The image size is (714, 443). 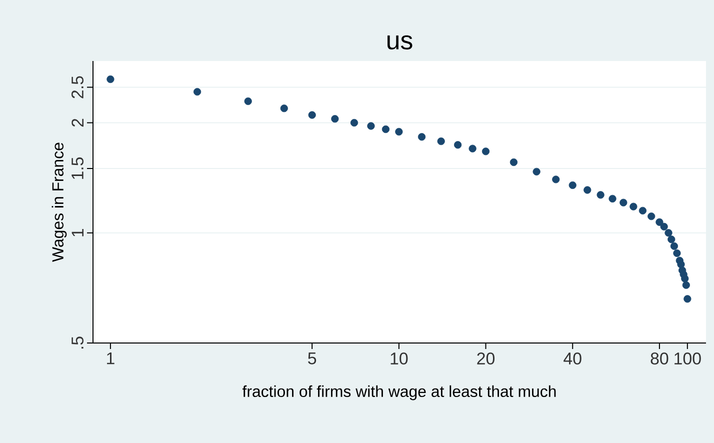 What do you see at coordinates (399, 392) in the screenshot?
I see `x-axis-title: fraction of firms with wage at least that much` at bounding box center [399, 392].